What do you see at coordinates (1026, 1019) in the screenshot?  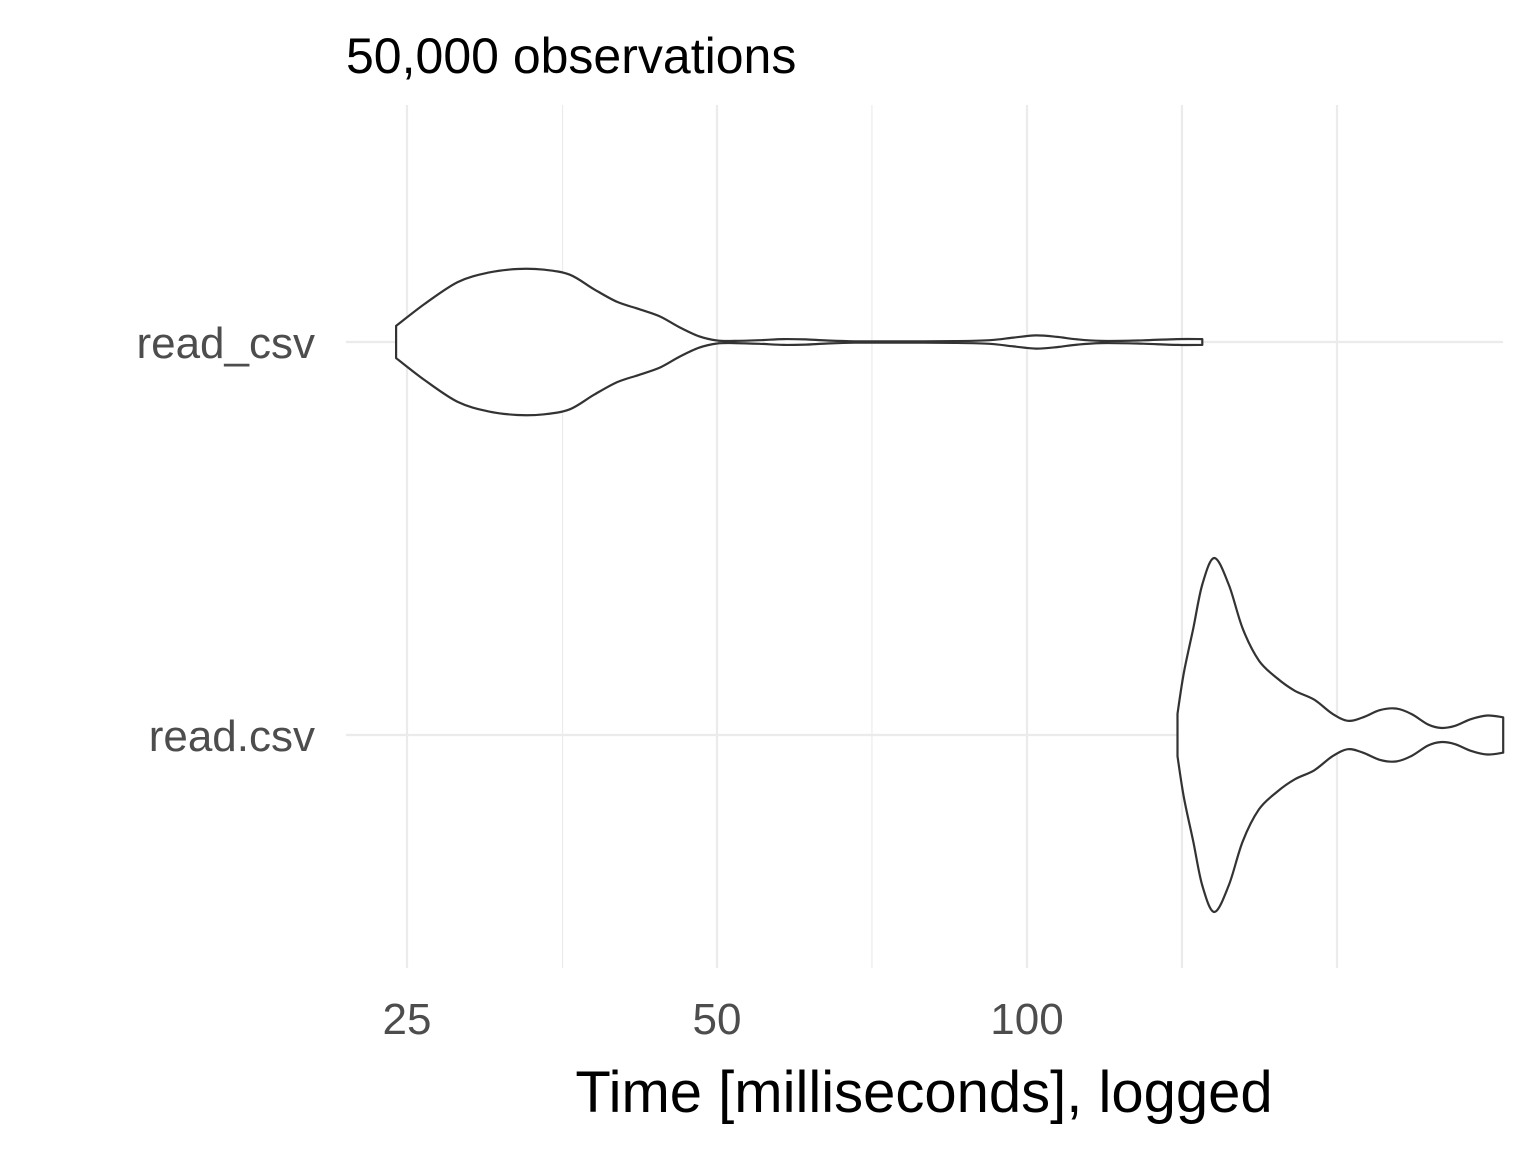 I see `x-tick-label: 100` at bounding box center [1026, 1019].